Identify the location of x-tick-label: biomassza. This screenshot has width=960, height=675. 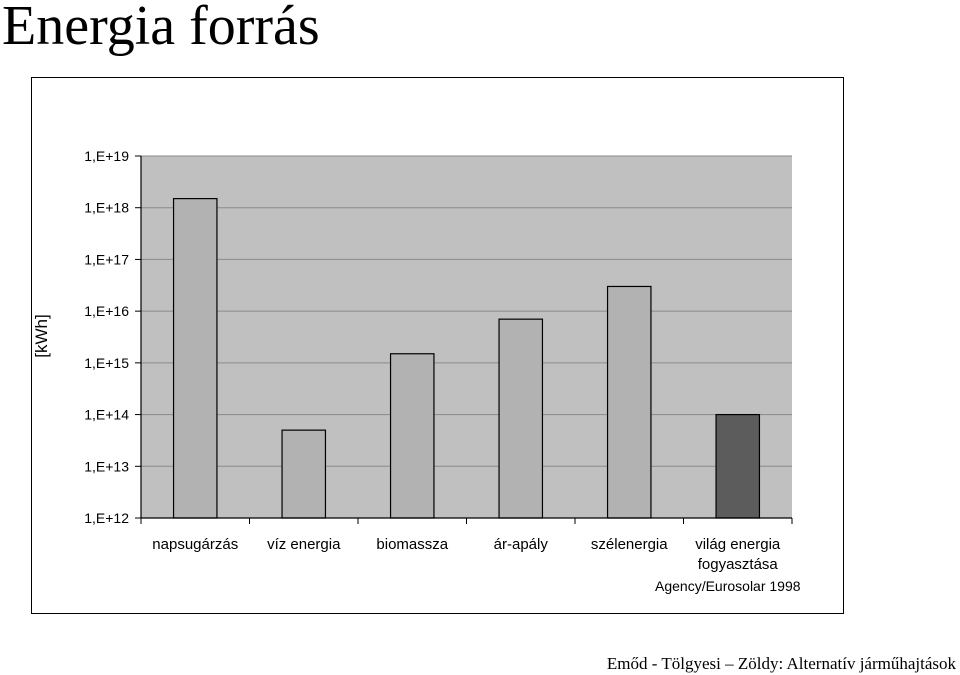
(412, 544).